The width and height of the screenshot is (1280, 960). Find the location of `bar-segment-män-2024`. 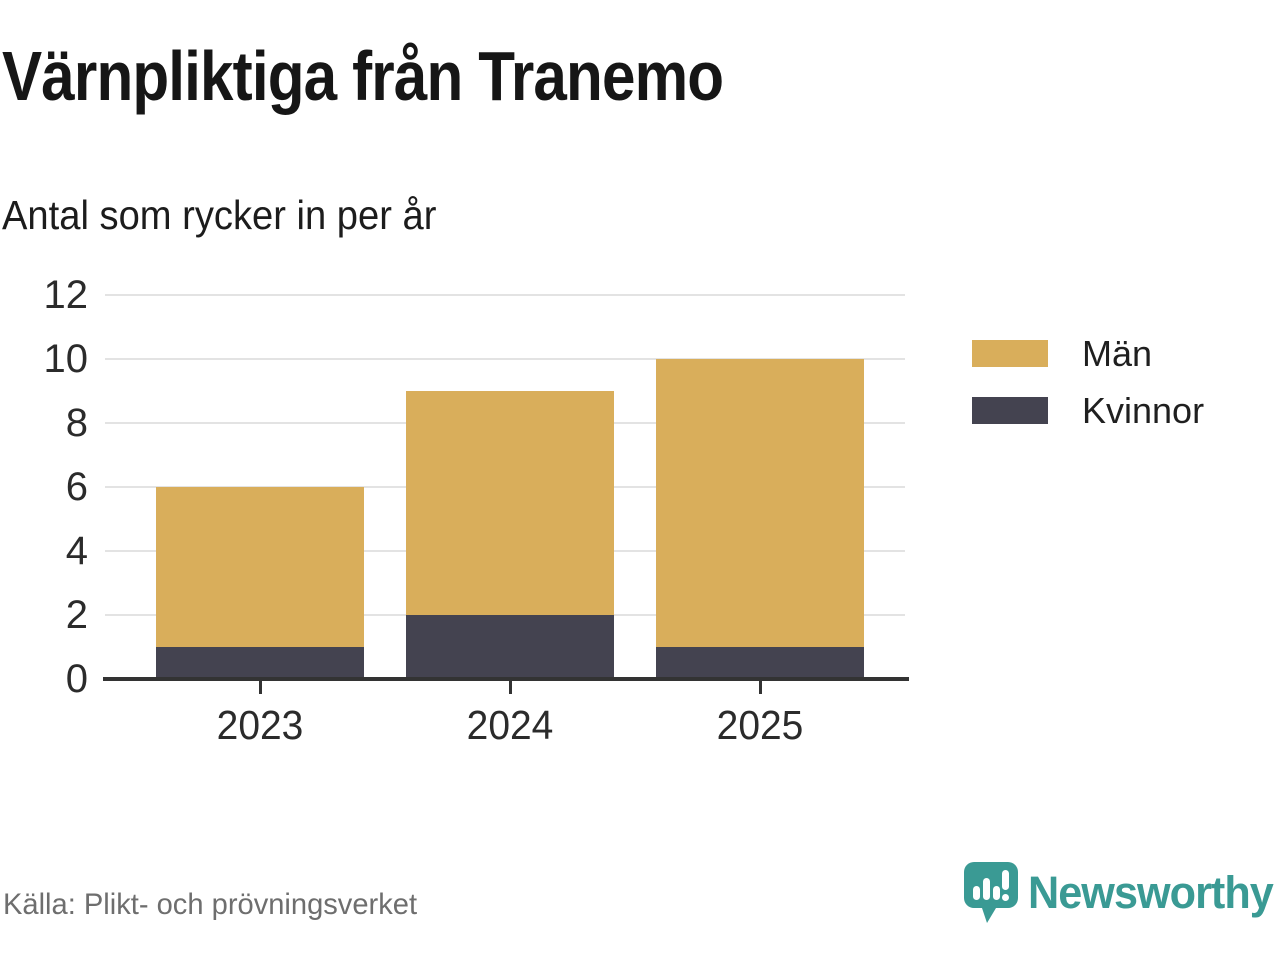

bar-segment-män-2024 is located at coordinates (510, 503).